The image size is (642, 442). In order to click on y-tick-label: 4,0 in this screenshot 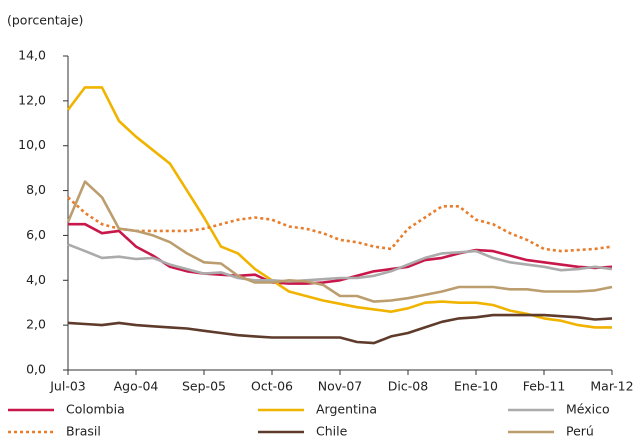, I will do `click(36, 279)`.